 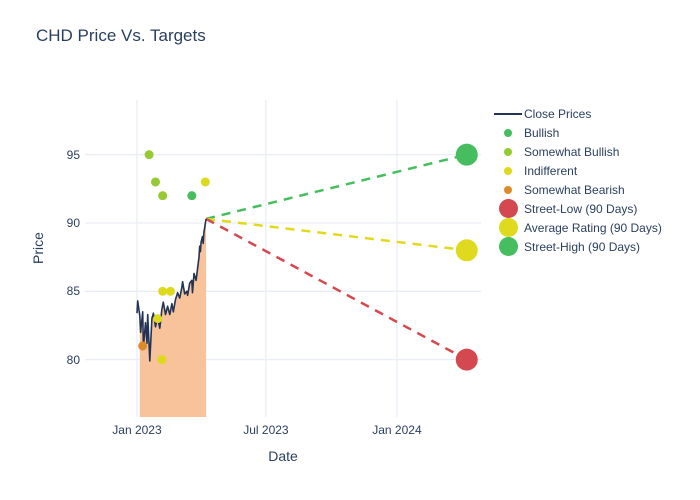 I want to click on close-price-fill, so click(x=173, y=317).